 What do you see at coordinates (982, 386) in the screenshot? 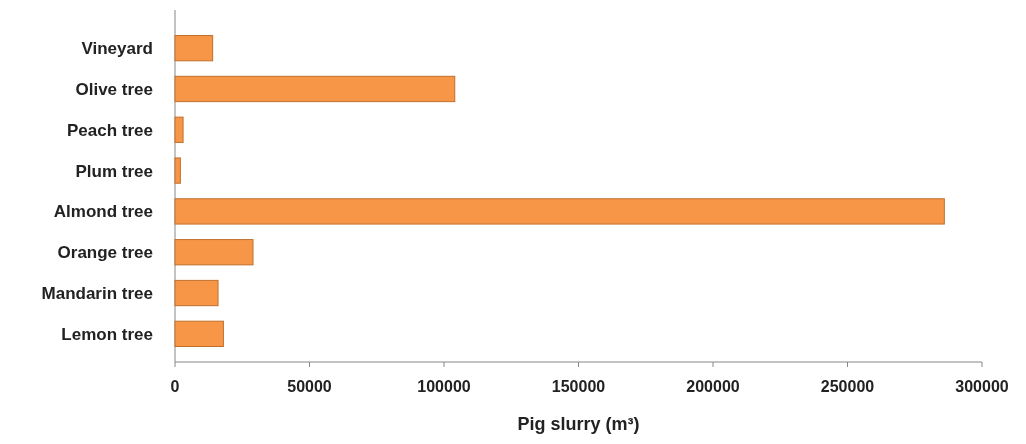
I see `x-tick-label: 300000` at bounding box center [982, 386].